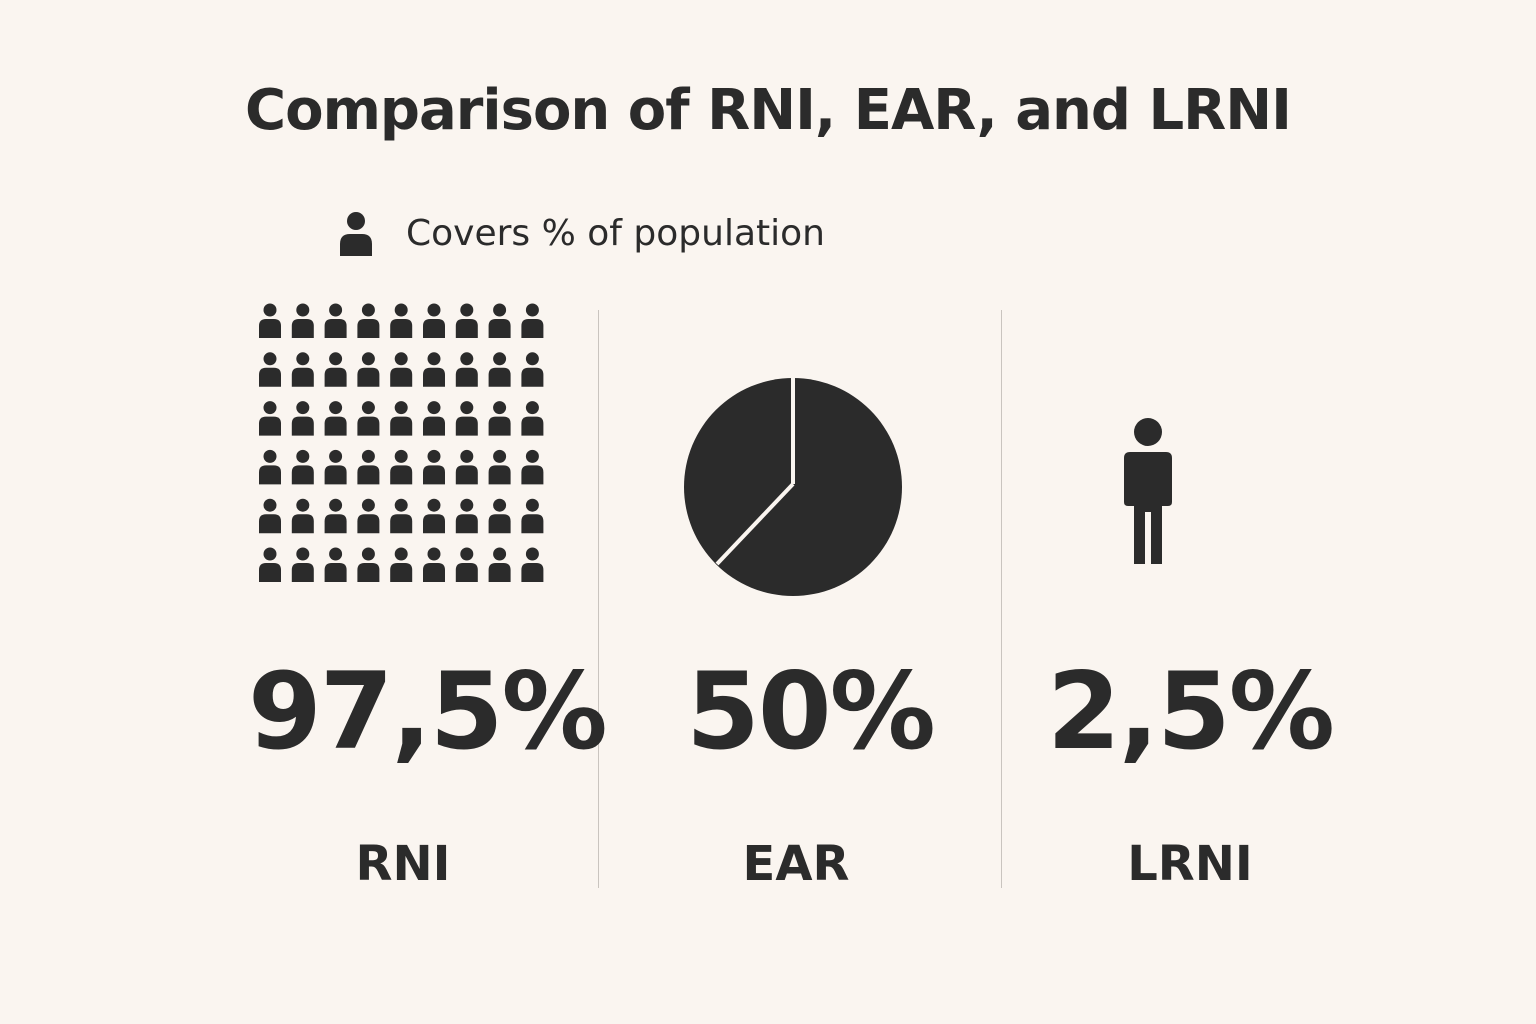  What do you see at coordinates (1148, 492) in the screenshot?
I see `single-person-icon` at bounding box center [1148, 492].